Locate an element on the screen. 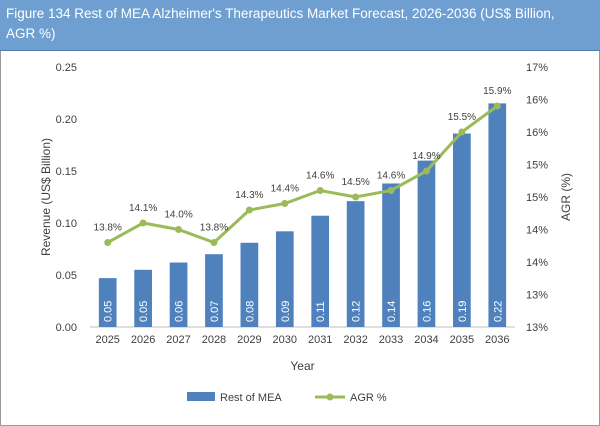 The image size is (600, 426). y-tick-label: 0.25 is located at coordinates (66, 68).